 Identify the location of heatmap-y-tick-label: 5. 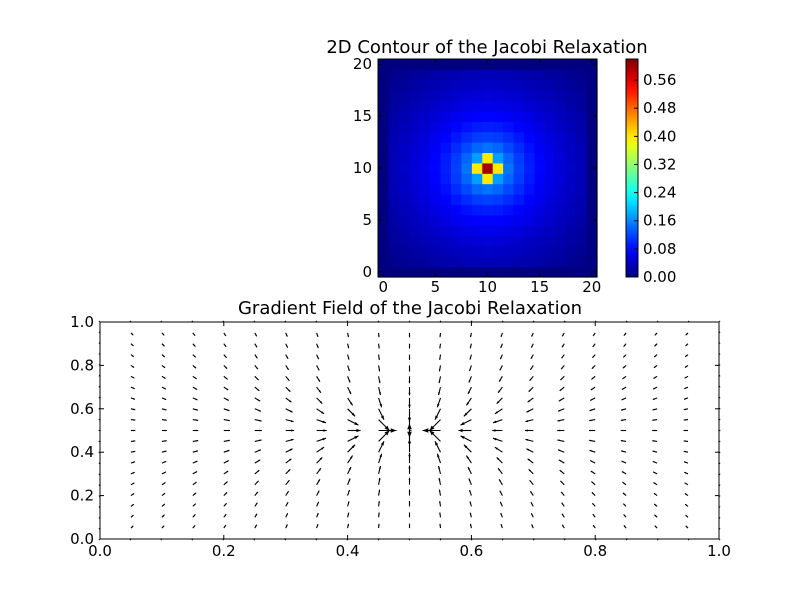
(367, 220).